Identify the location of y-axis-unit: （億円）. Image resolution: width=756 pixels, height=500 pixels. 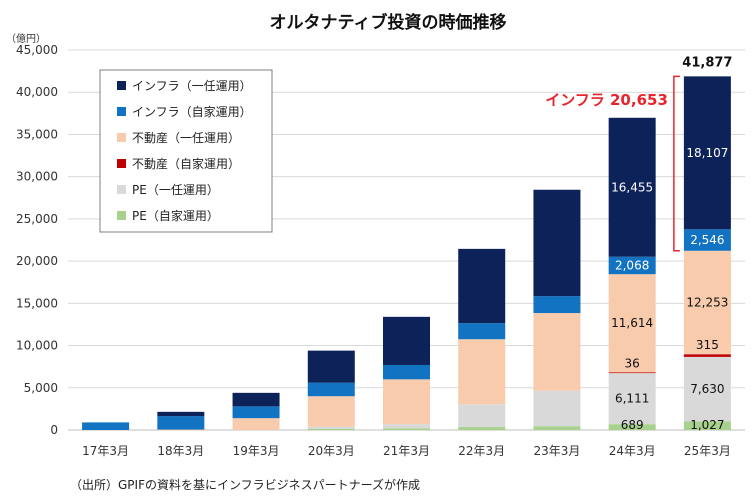
(26, 38).